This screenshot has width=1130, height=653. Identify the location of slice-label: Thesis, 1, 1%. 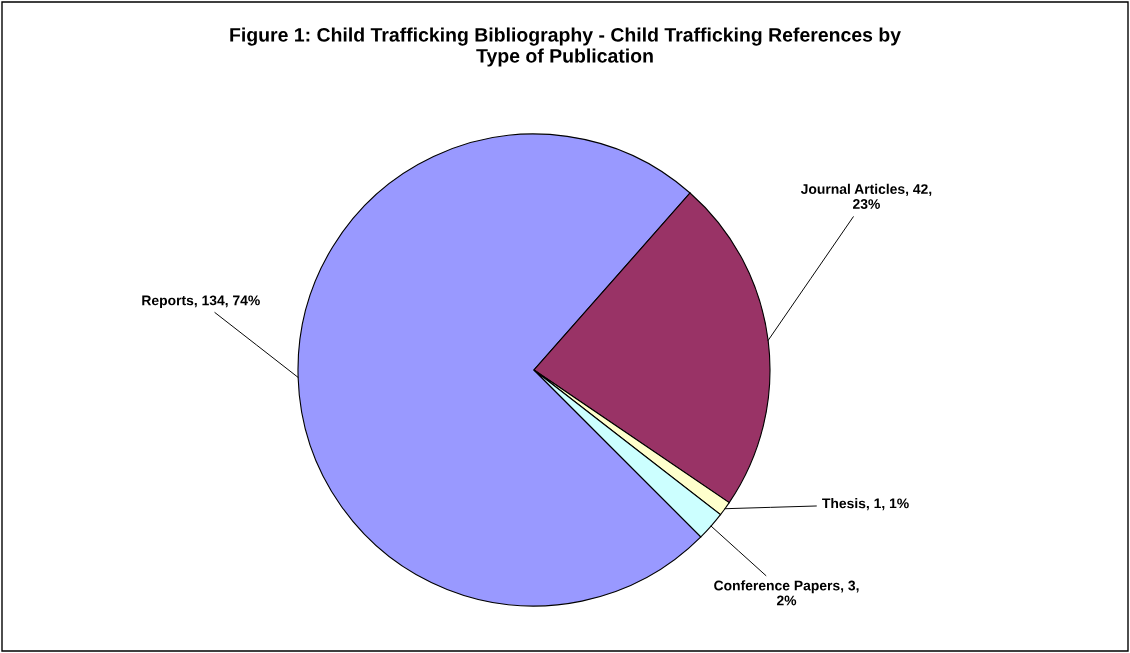
(865, 504).